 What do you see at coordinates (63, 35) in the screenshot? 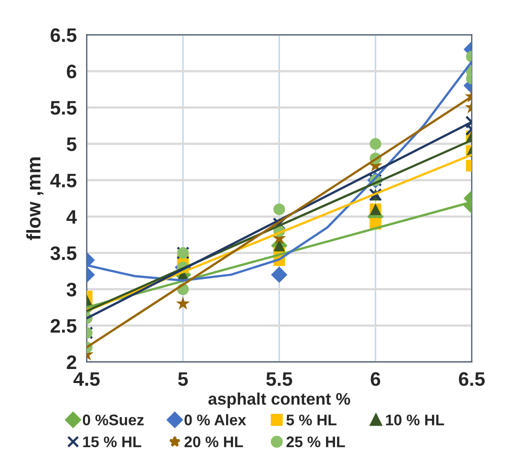
I see `y-tick-label: 6.5` at bounding box center [63, 35].